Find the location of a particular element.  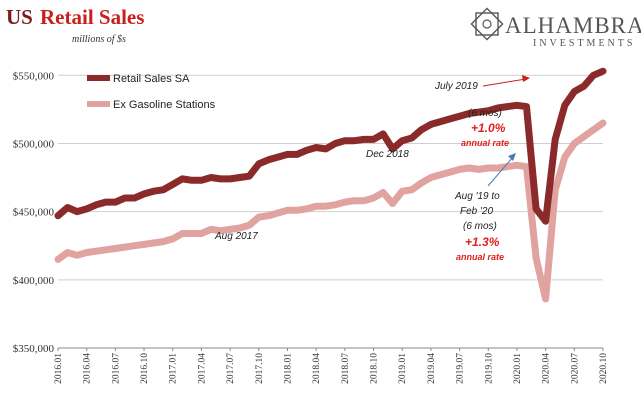

chart-title-prefix: US is located at coordinates (19, 17).